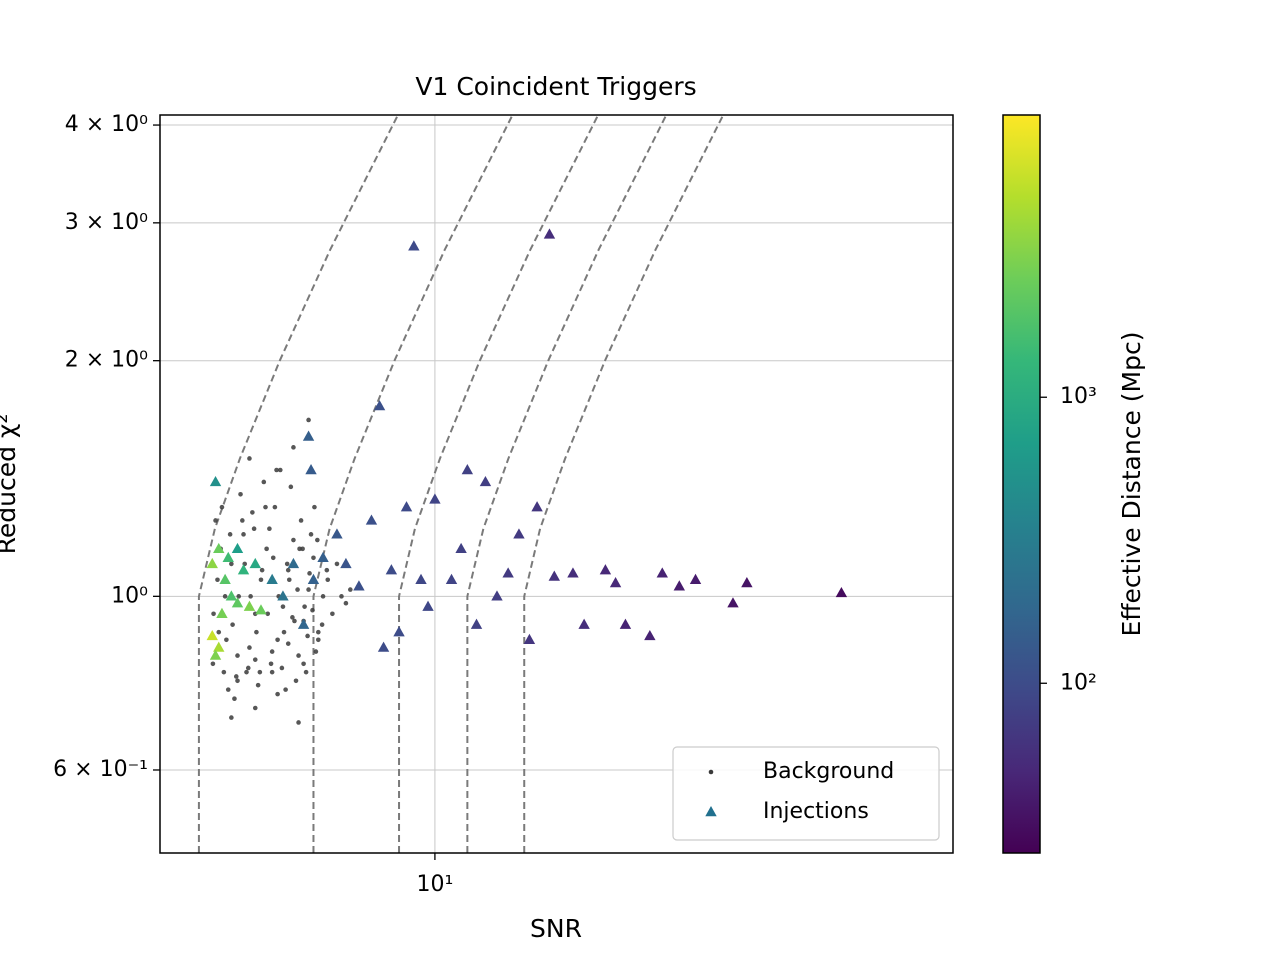  I want to click on colorbar-tick-label: 10², so click(1078, 682).